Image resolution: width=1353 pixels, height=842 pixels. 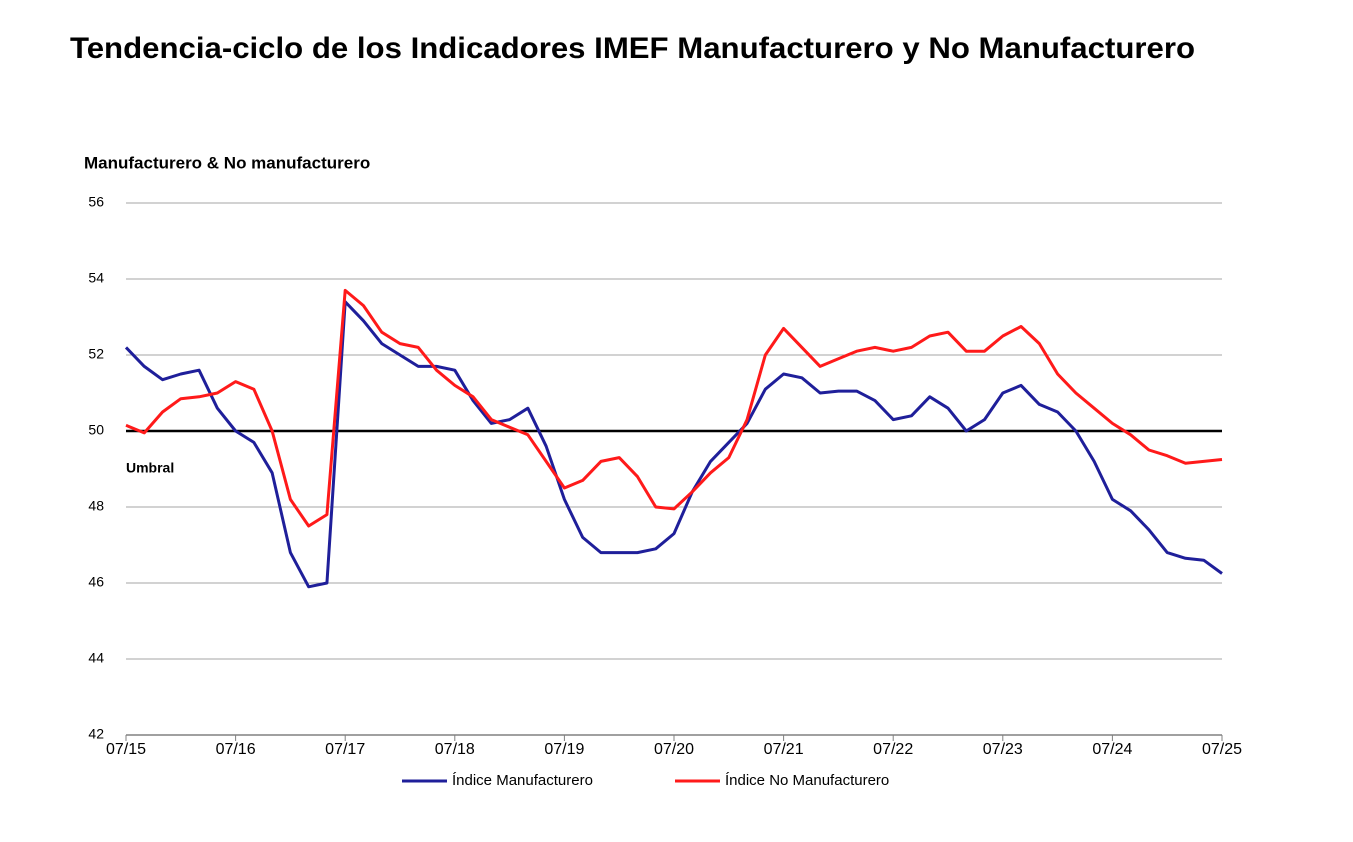 What do you see at coordinates (96, 354) in the screenshot?
I see `y-tick-label: 52` at bounding box center [96, 354].